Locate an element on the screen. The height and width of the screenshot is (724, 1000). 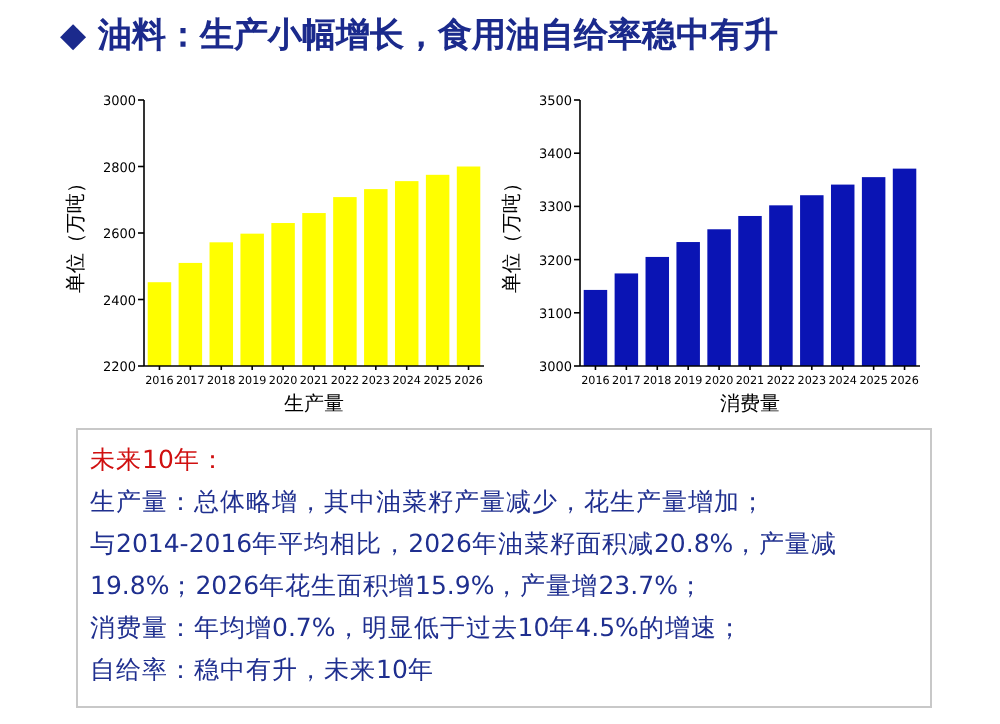
text: 消费量：年均增0.7%，明显低于过去10年4.5%的增速； is located at coordinates (417, 628).